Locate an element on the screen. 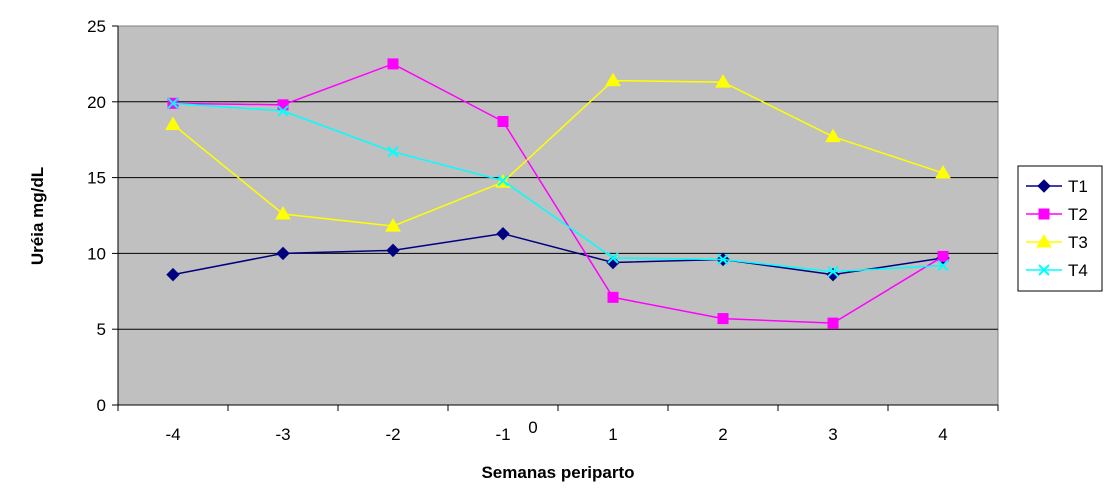 The image size is (1115, 490). x-tick-label: 2 is located at coordinates (722, 434).